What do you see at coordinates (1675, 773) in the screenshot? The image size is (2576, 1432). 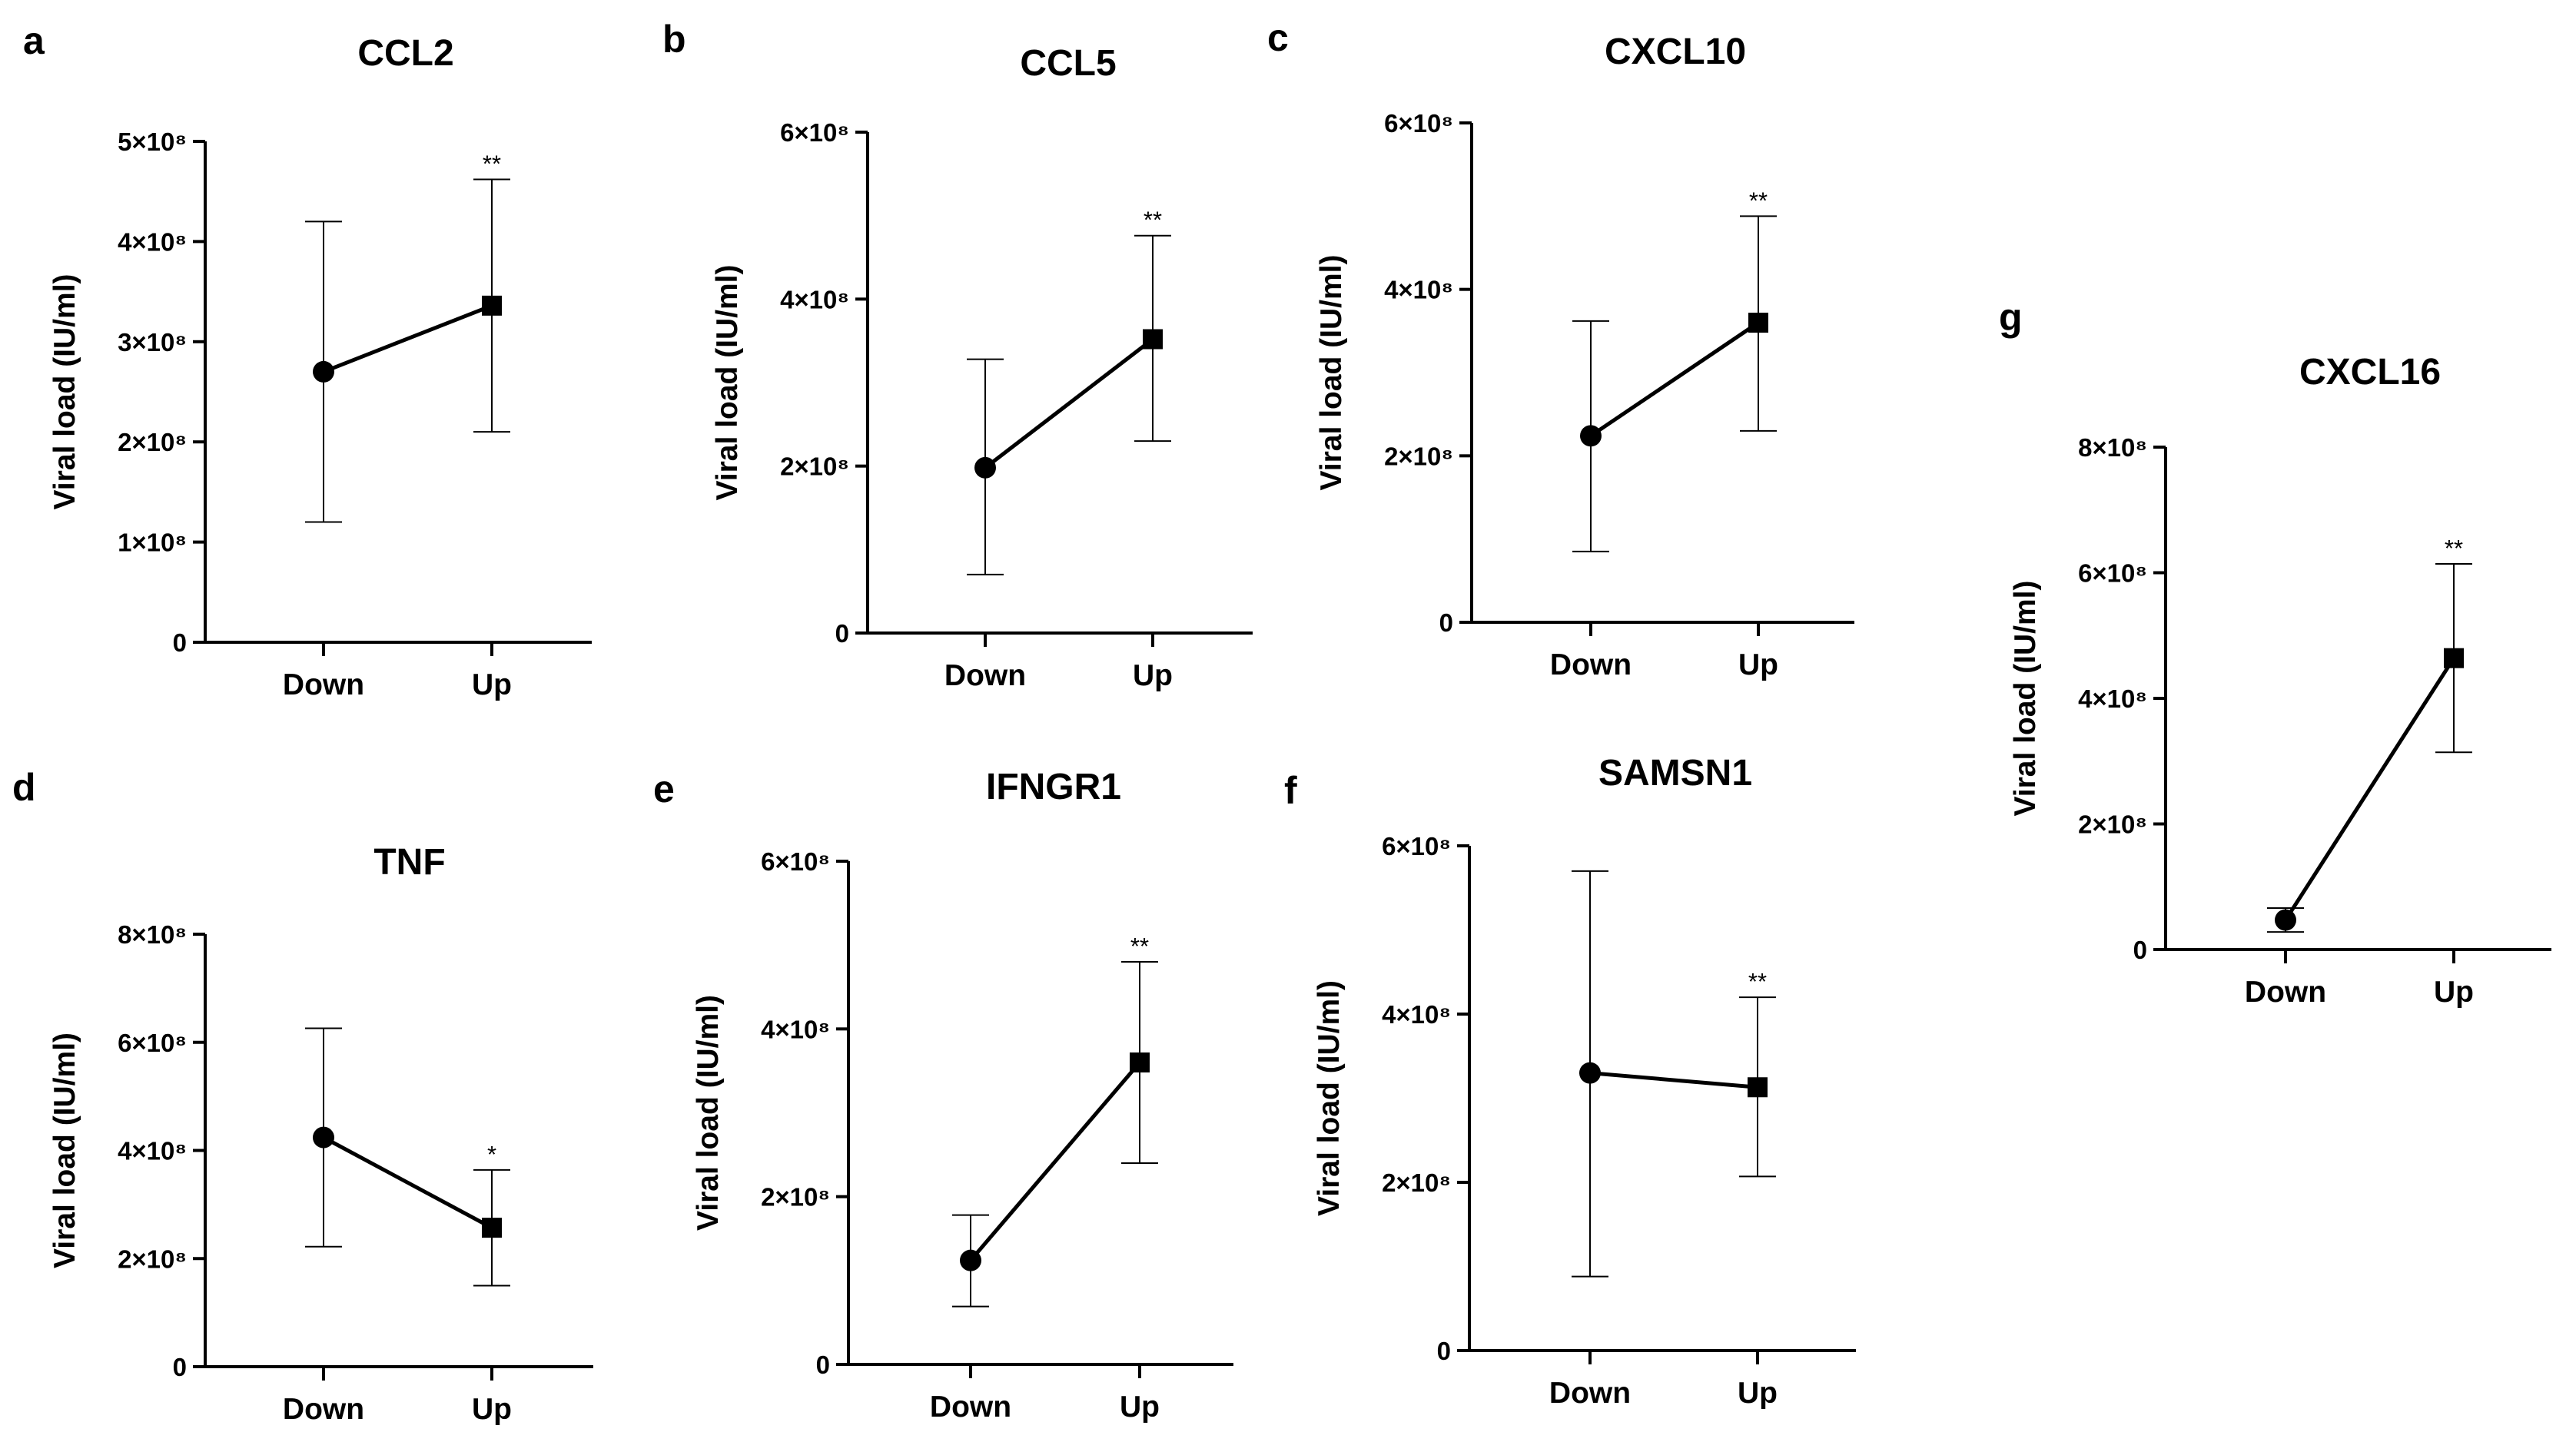 I see `chart-title: SAMSN1` at bounding box center [1675, 773].